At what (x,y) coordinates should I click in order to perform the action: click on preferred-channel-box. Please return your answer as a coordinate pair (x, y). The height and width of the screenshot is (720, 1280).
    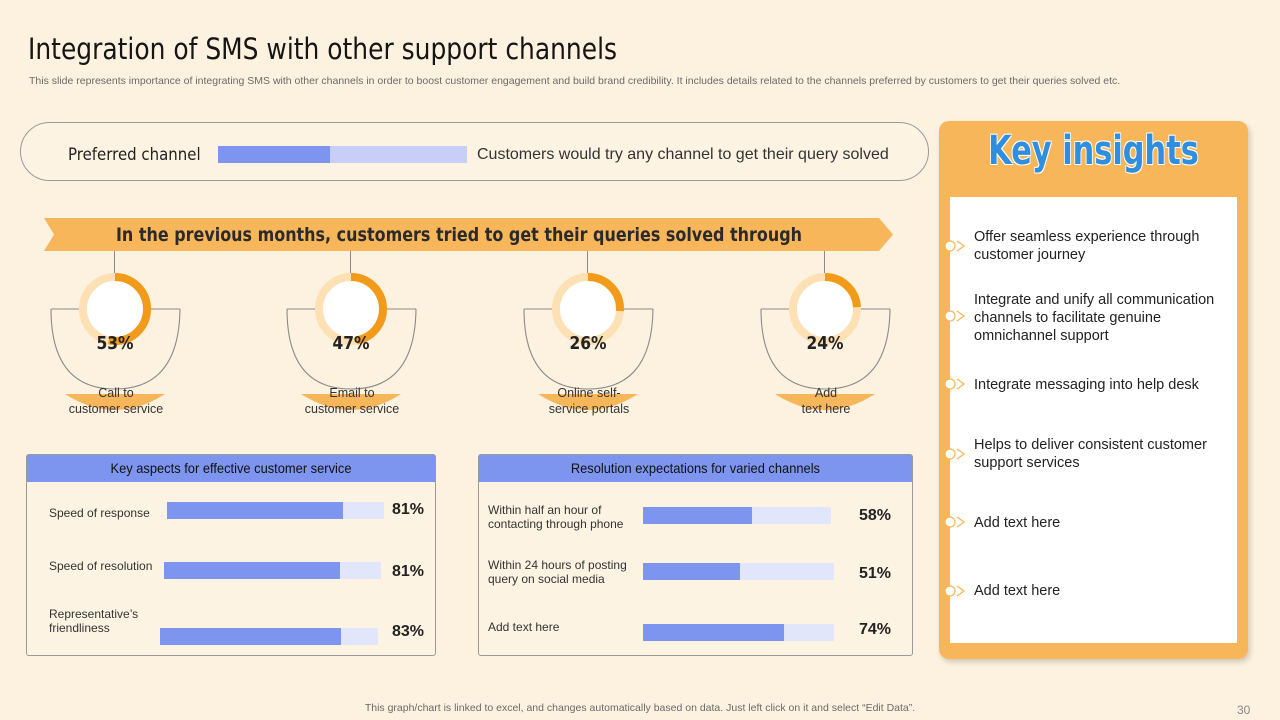
    Looking at the image, I should click on (474, 151).